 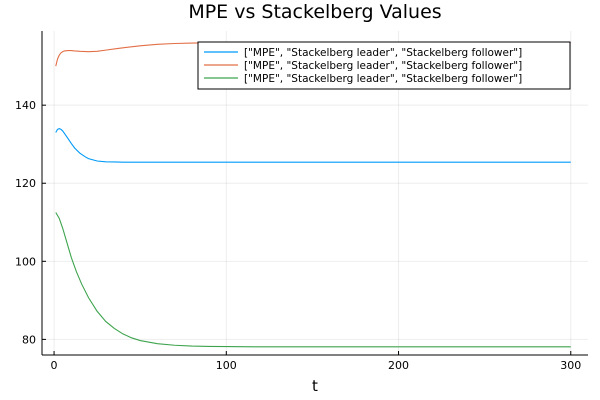 I want to click on x-tick-label: 100, so click(x=226, y=365).